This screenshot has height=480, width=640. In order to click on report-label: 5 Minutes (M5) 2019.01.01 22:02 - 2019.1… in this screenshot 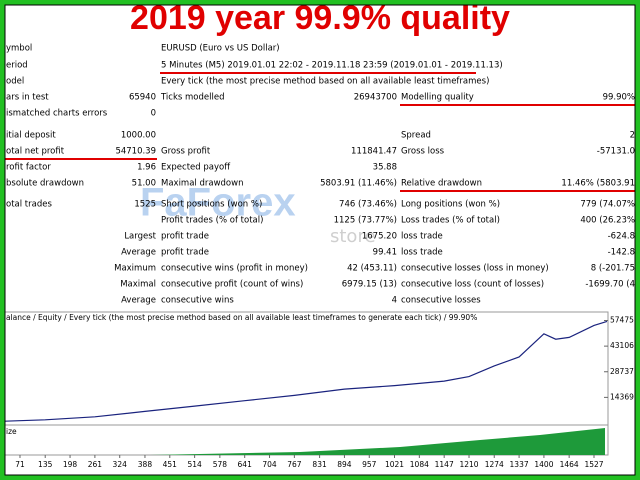, I will do `click(332, 66)`.